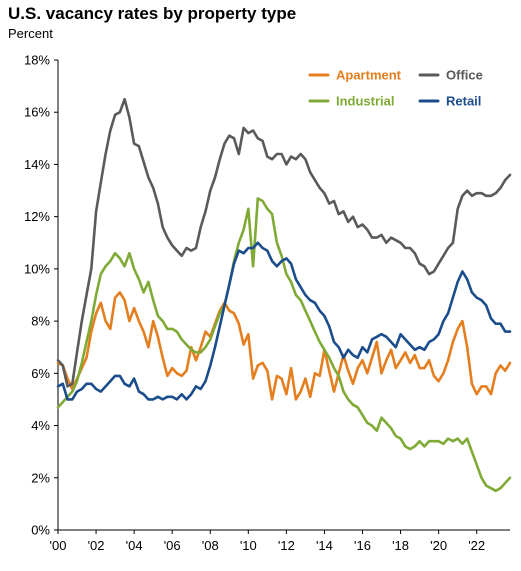 This screenshot has width=521, height=571. What do you see at coordinates (37, 60) in the screenshot?
I see `y-tick-label: 18%` at bounding box center [37, 60].